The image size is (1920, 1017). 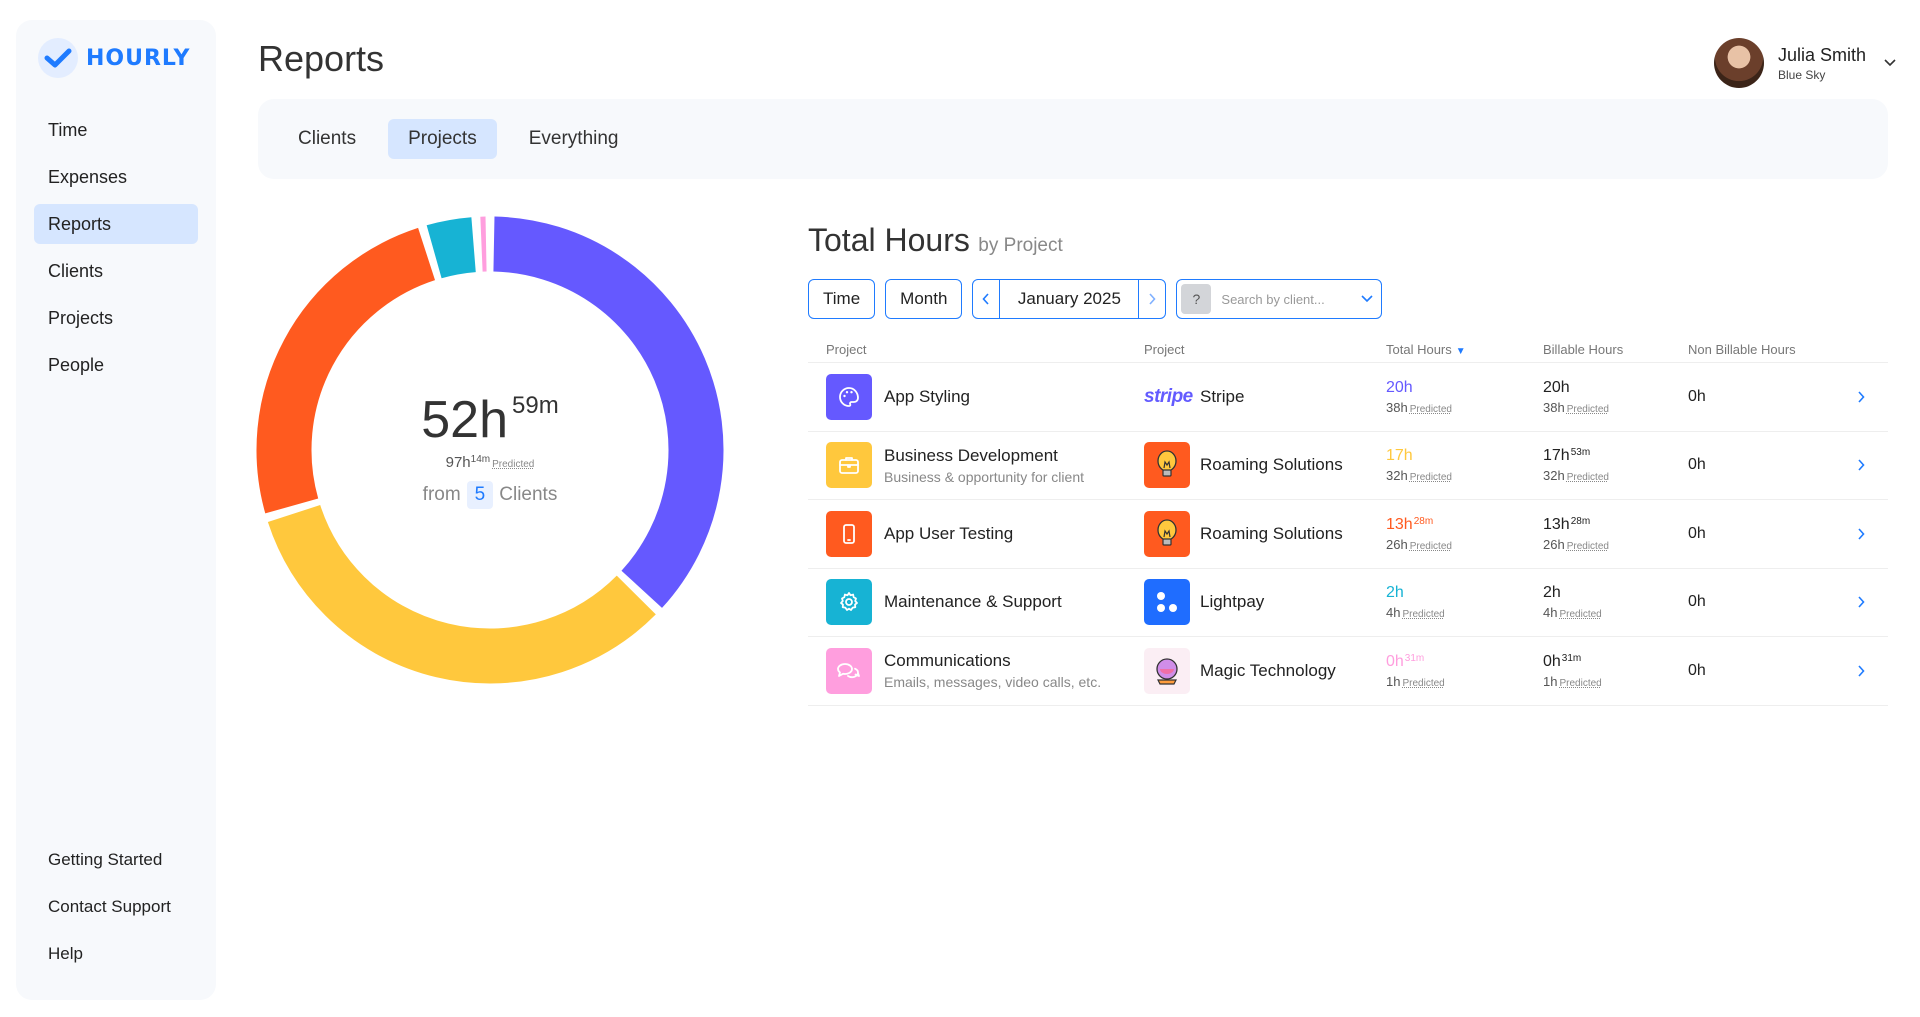 I want to click on user-menu: Julia Smith Blue Sky, so click(x=1804, y=63).